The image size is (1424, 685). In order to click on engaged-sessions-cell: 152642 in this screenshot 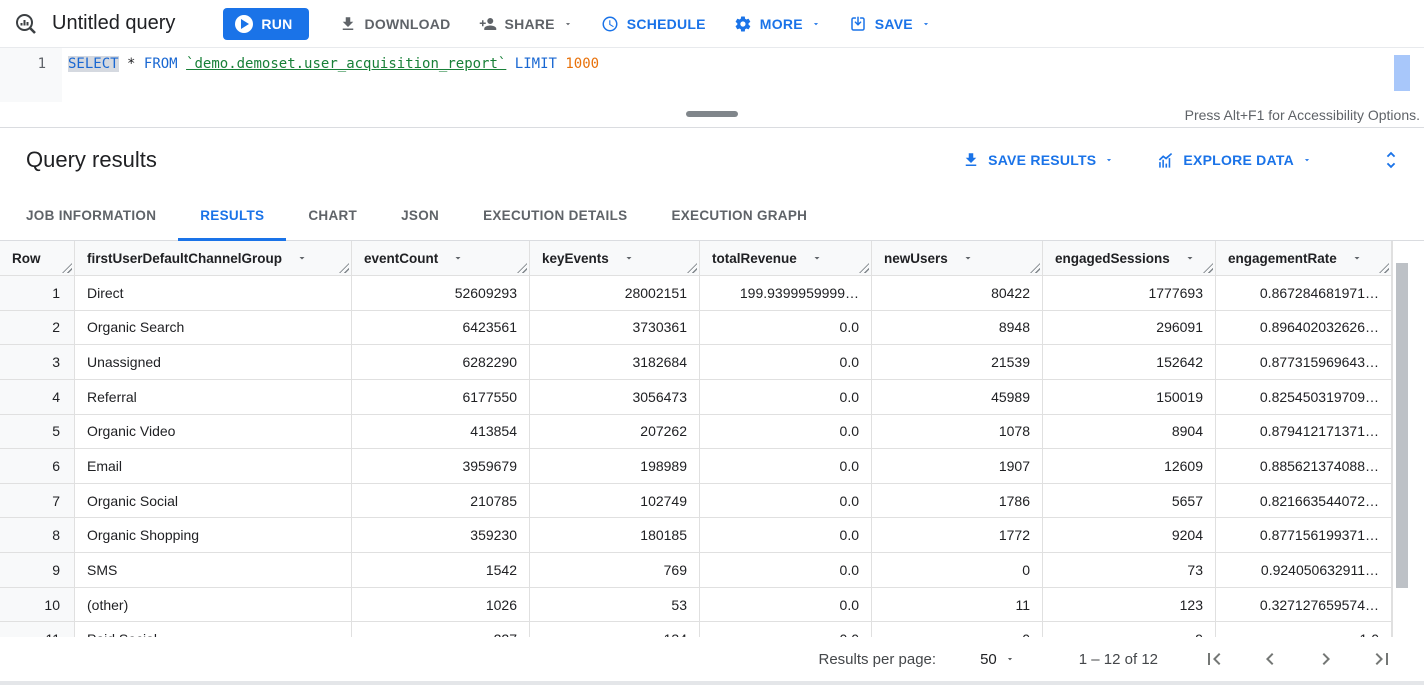, I will do `click(1129, 362)`.